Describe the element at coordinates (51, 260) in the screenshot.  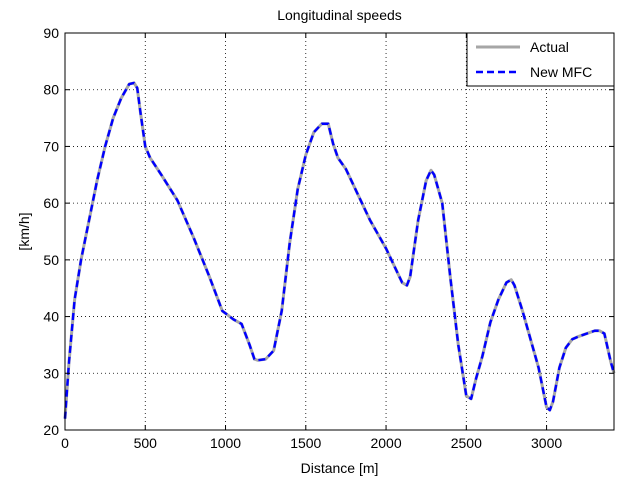
I see `y-tick-label: 50` at that location.